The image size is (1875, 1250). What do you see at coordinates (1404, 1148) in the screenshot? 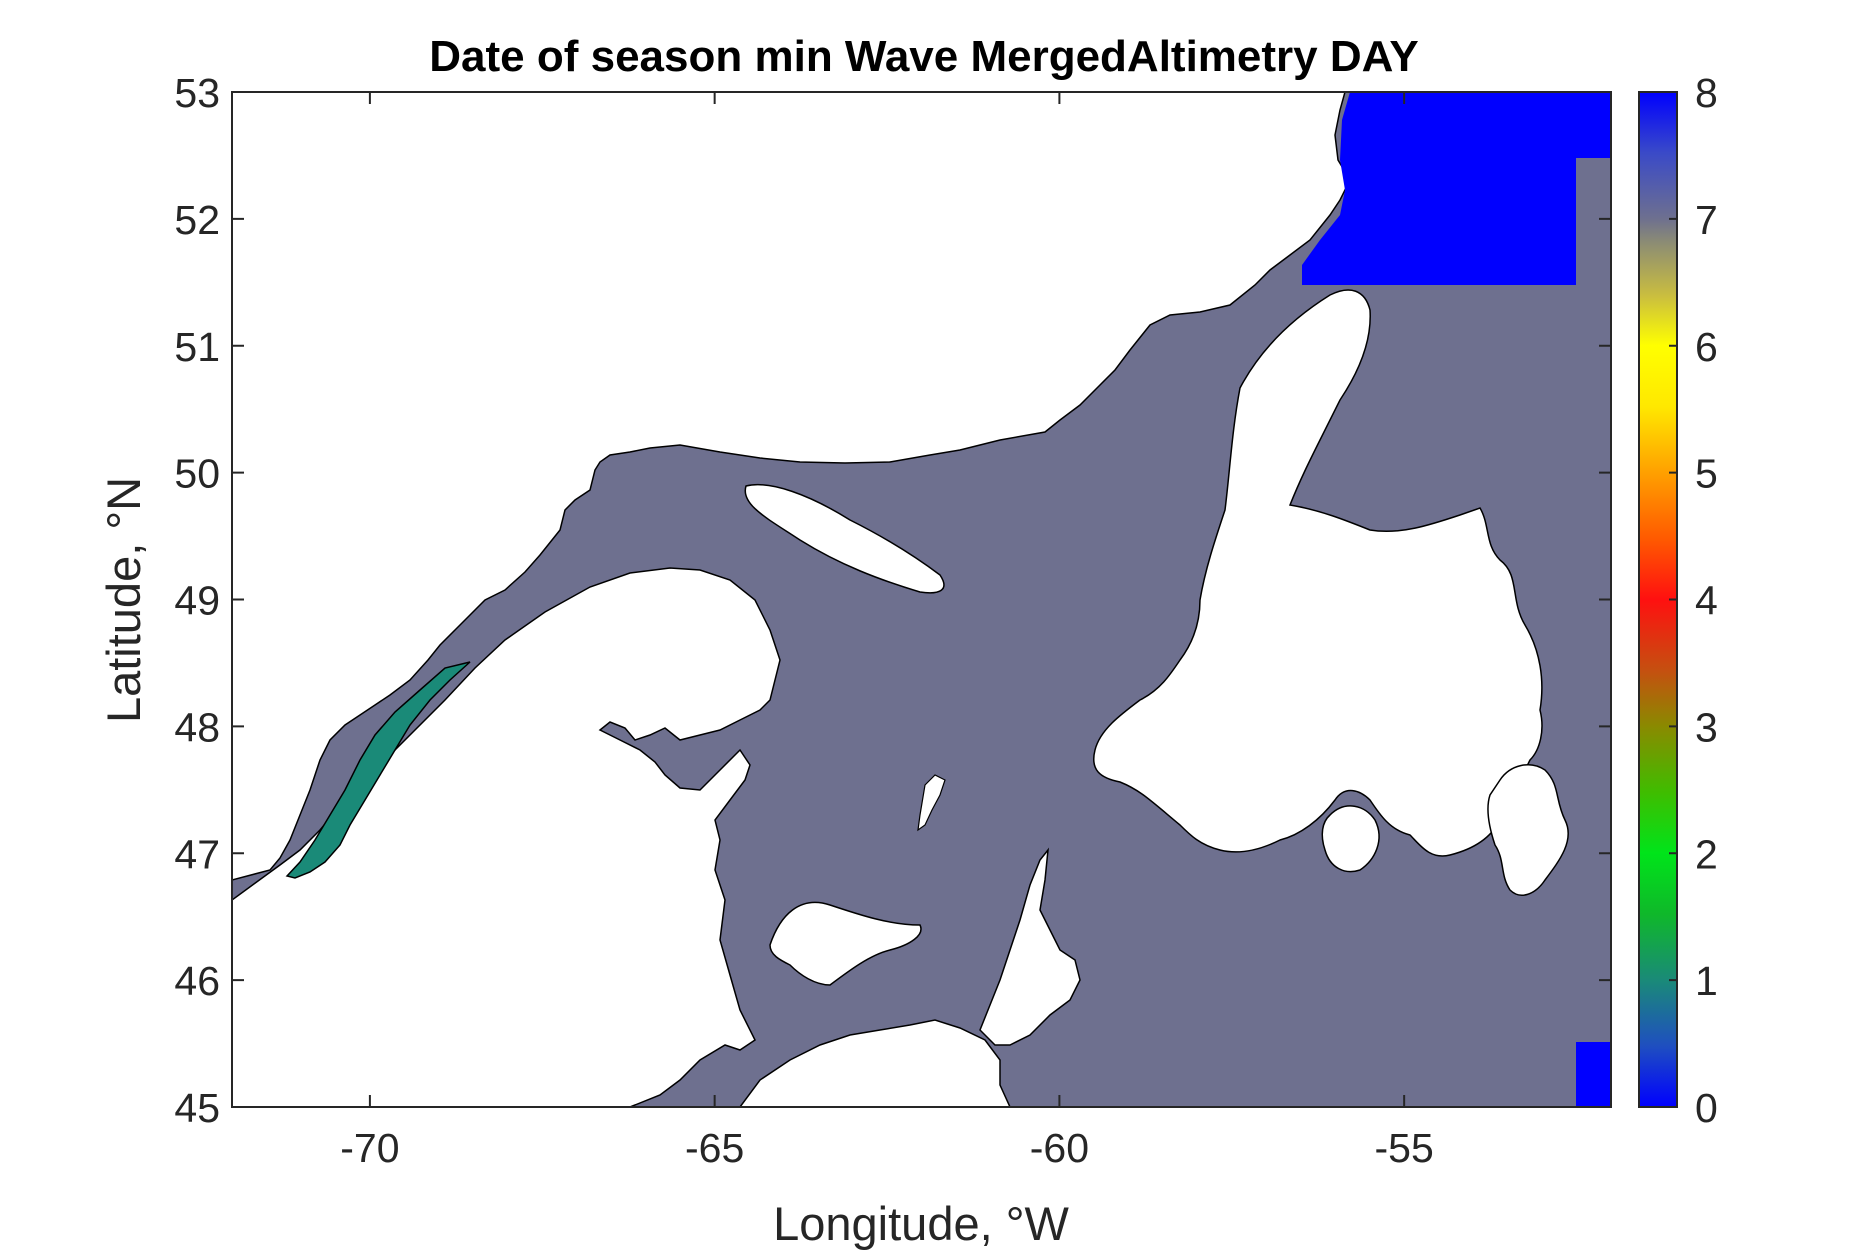
I see `x-tick-label: -55` at bounding box center [1404, 1148].